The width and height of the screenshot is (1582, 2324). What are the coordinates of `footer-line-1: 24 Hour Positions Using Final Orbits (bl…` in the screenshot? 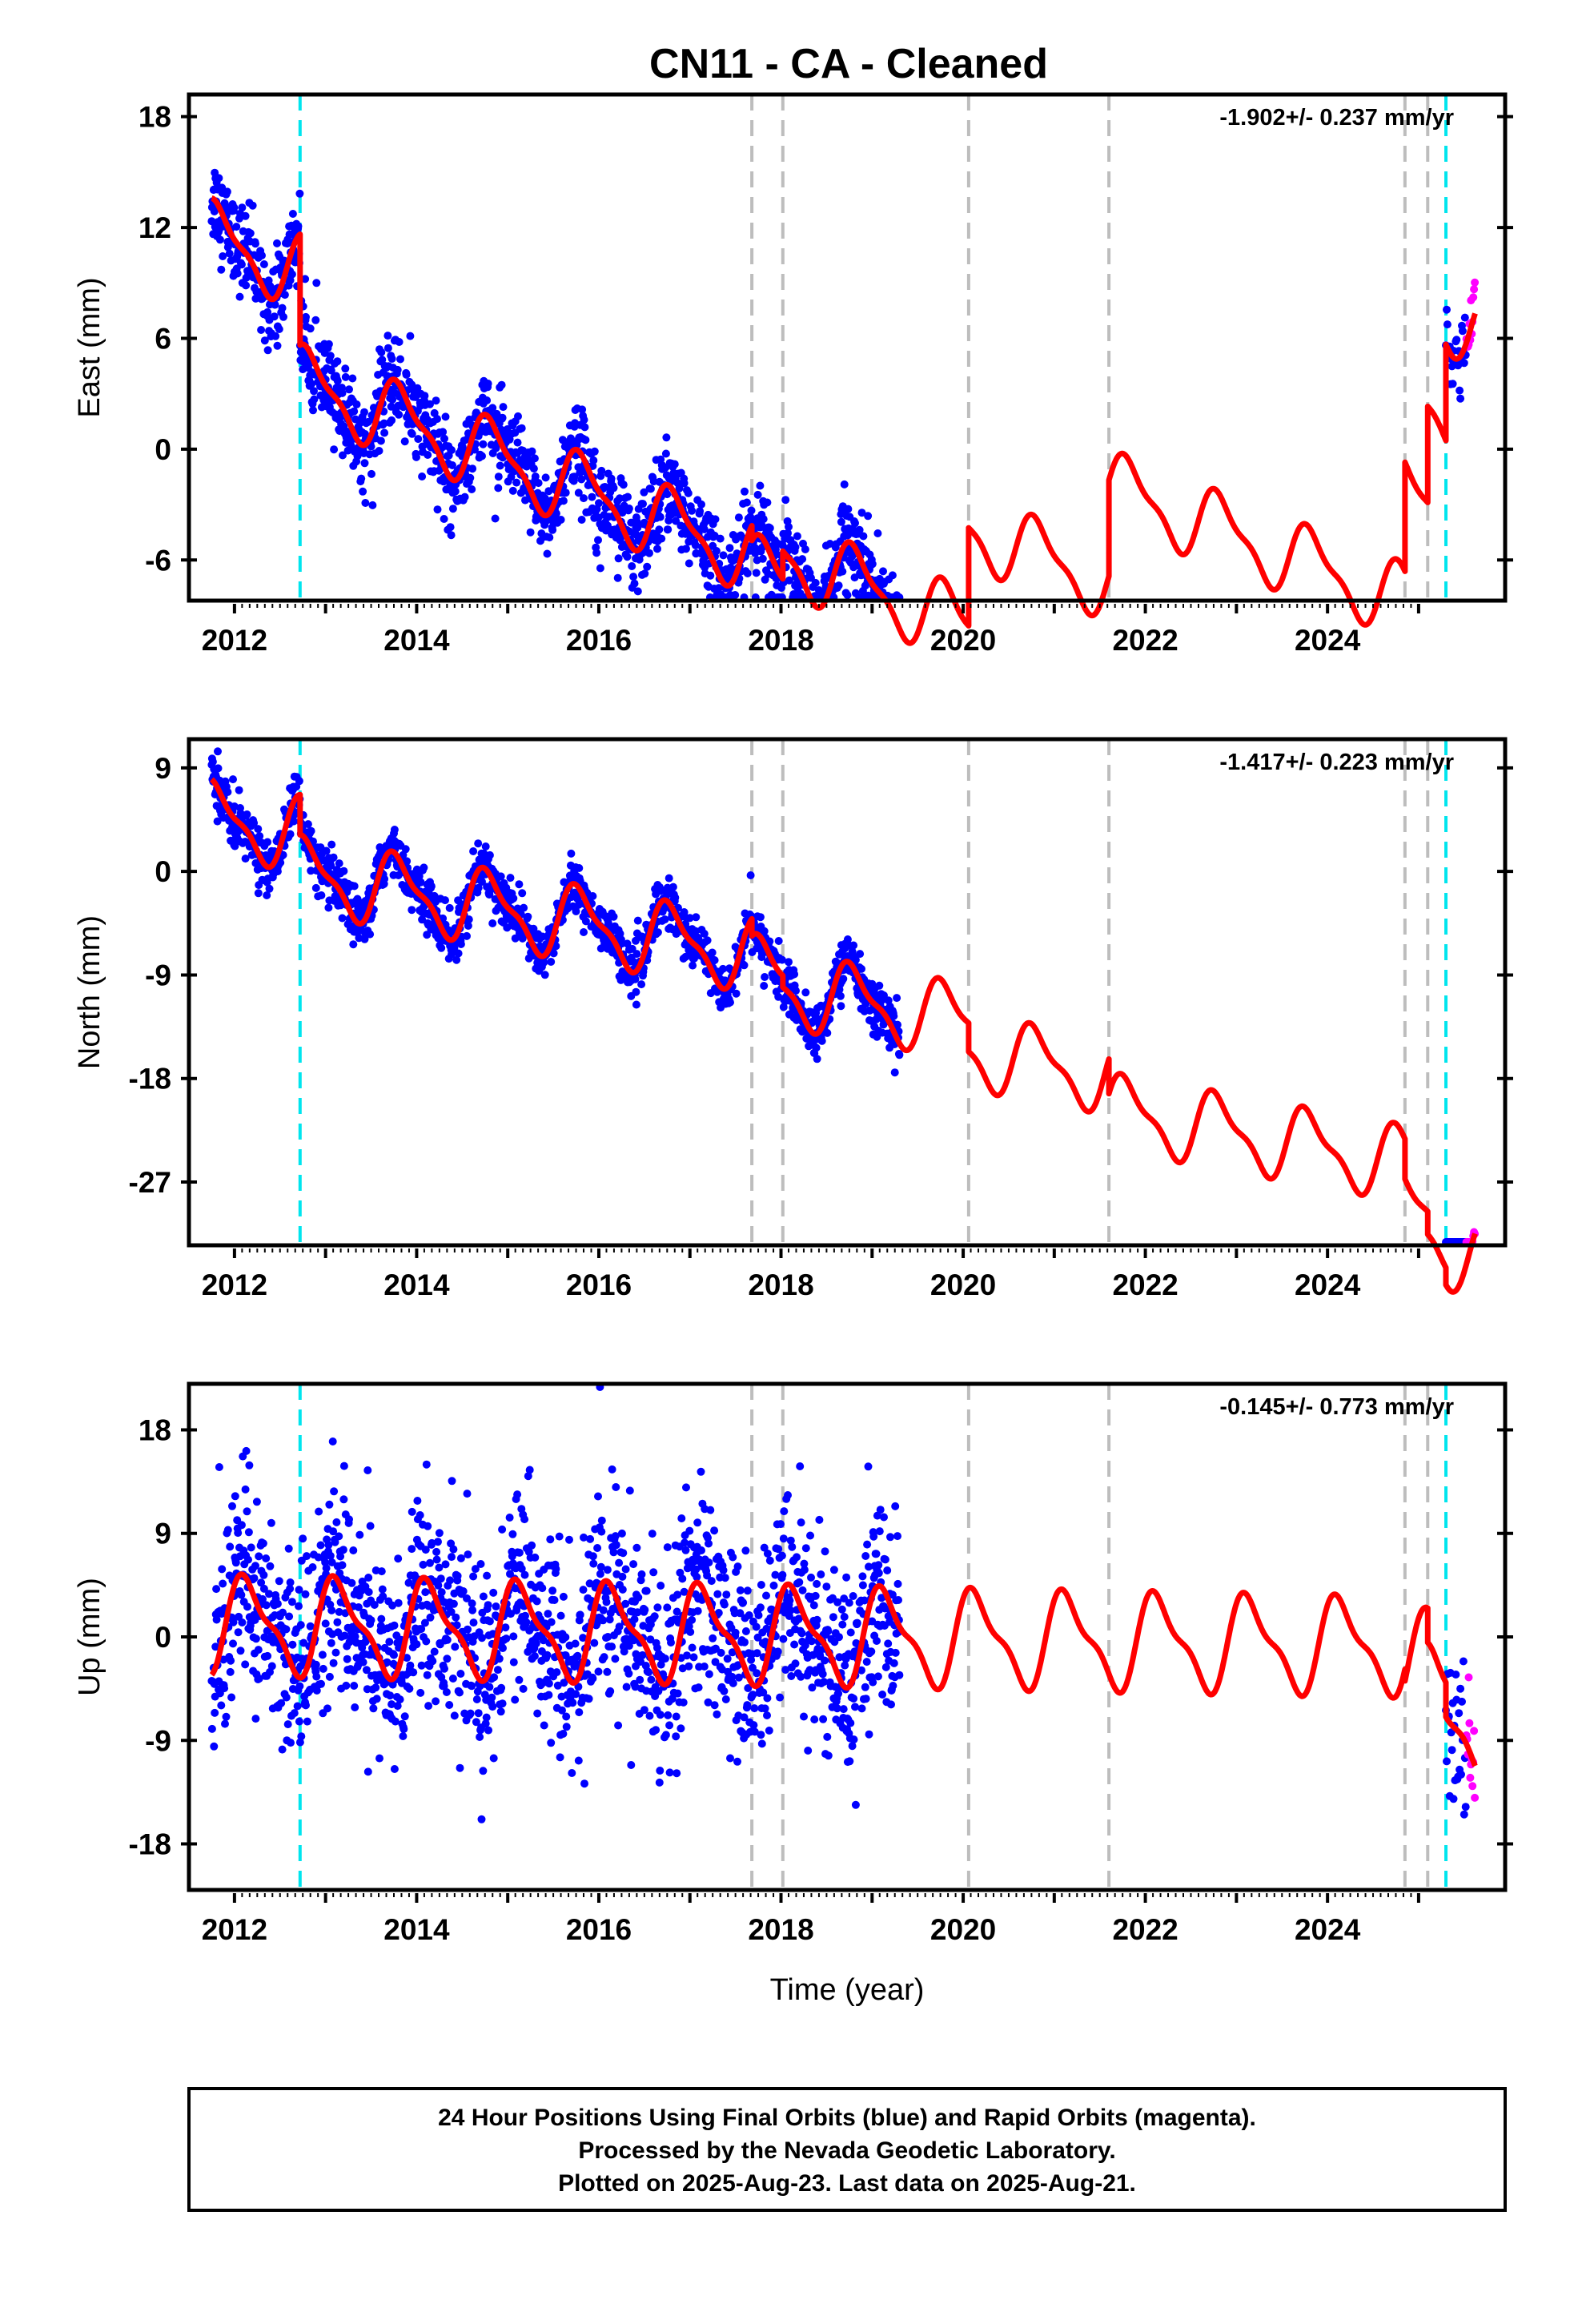 It's located at (847, 2118).